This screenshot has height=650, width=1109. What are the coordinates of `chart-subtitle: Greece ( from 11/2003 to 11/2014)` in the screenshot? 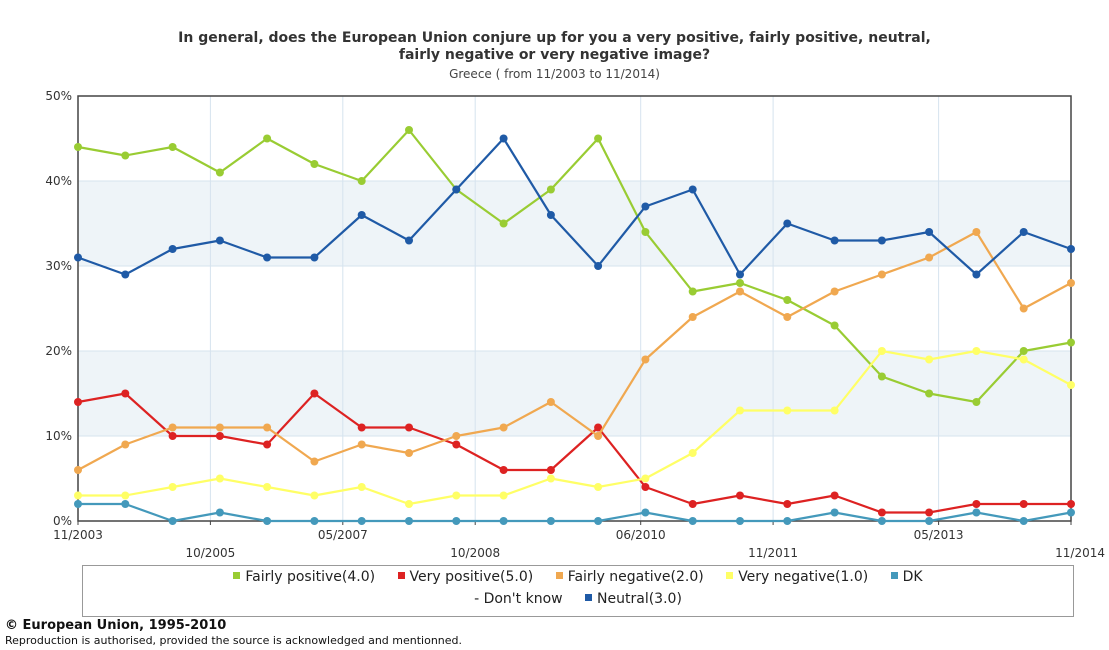 It's located at (554, 74).